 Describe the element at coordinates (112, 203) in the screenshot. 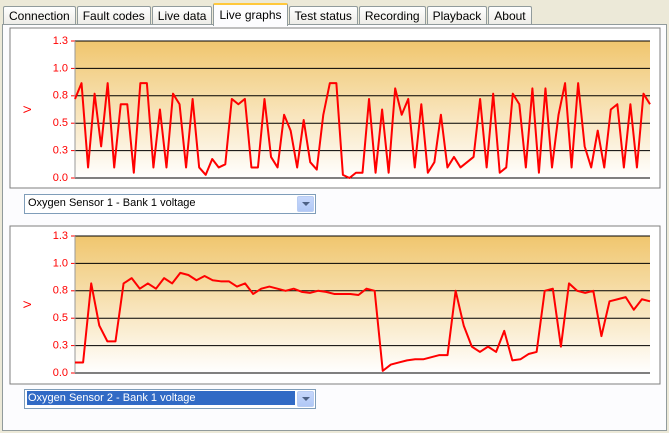

I see `dropdown-text: Oxygen Sensor 1 - Bank 1 voltage` at that location.